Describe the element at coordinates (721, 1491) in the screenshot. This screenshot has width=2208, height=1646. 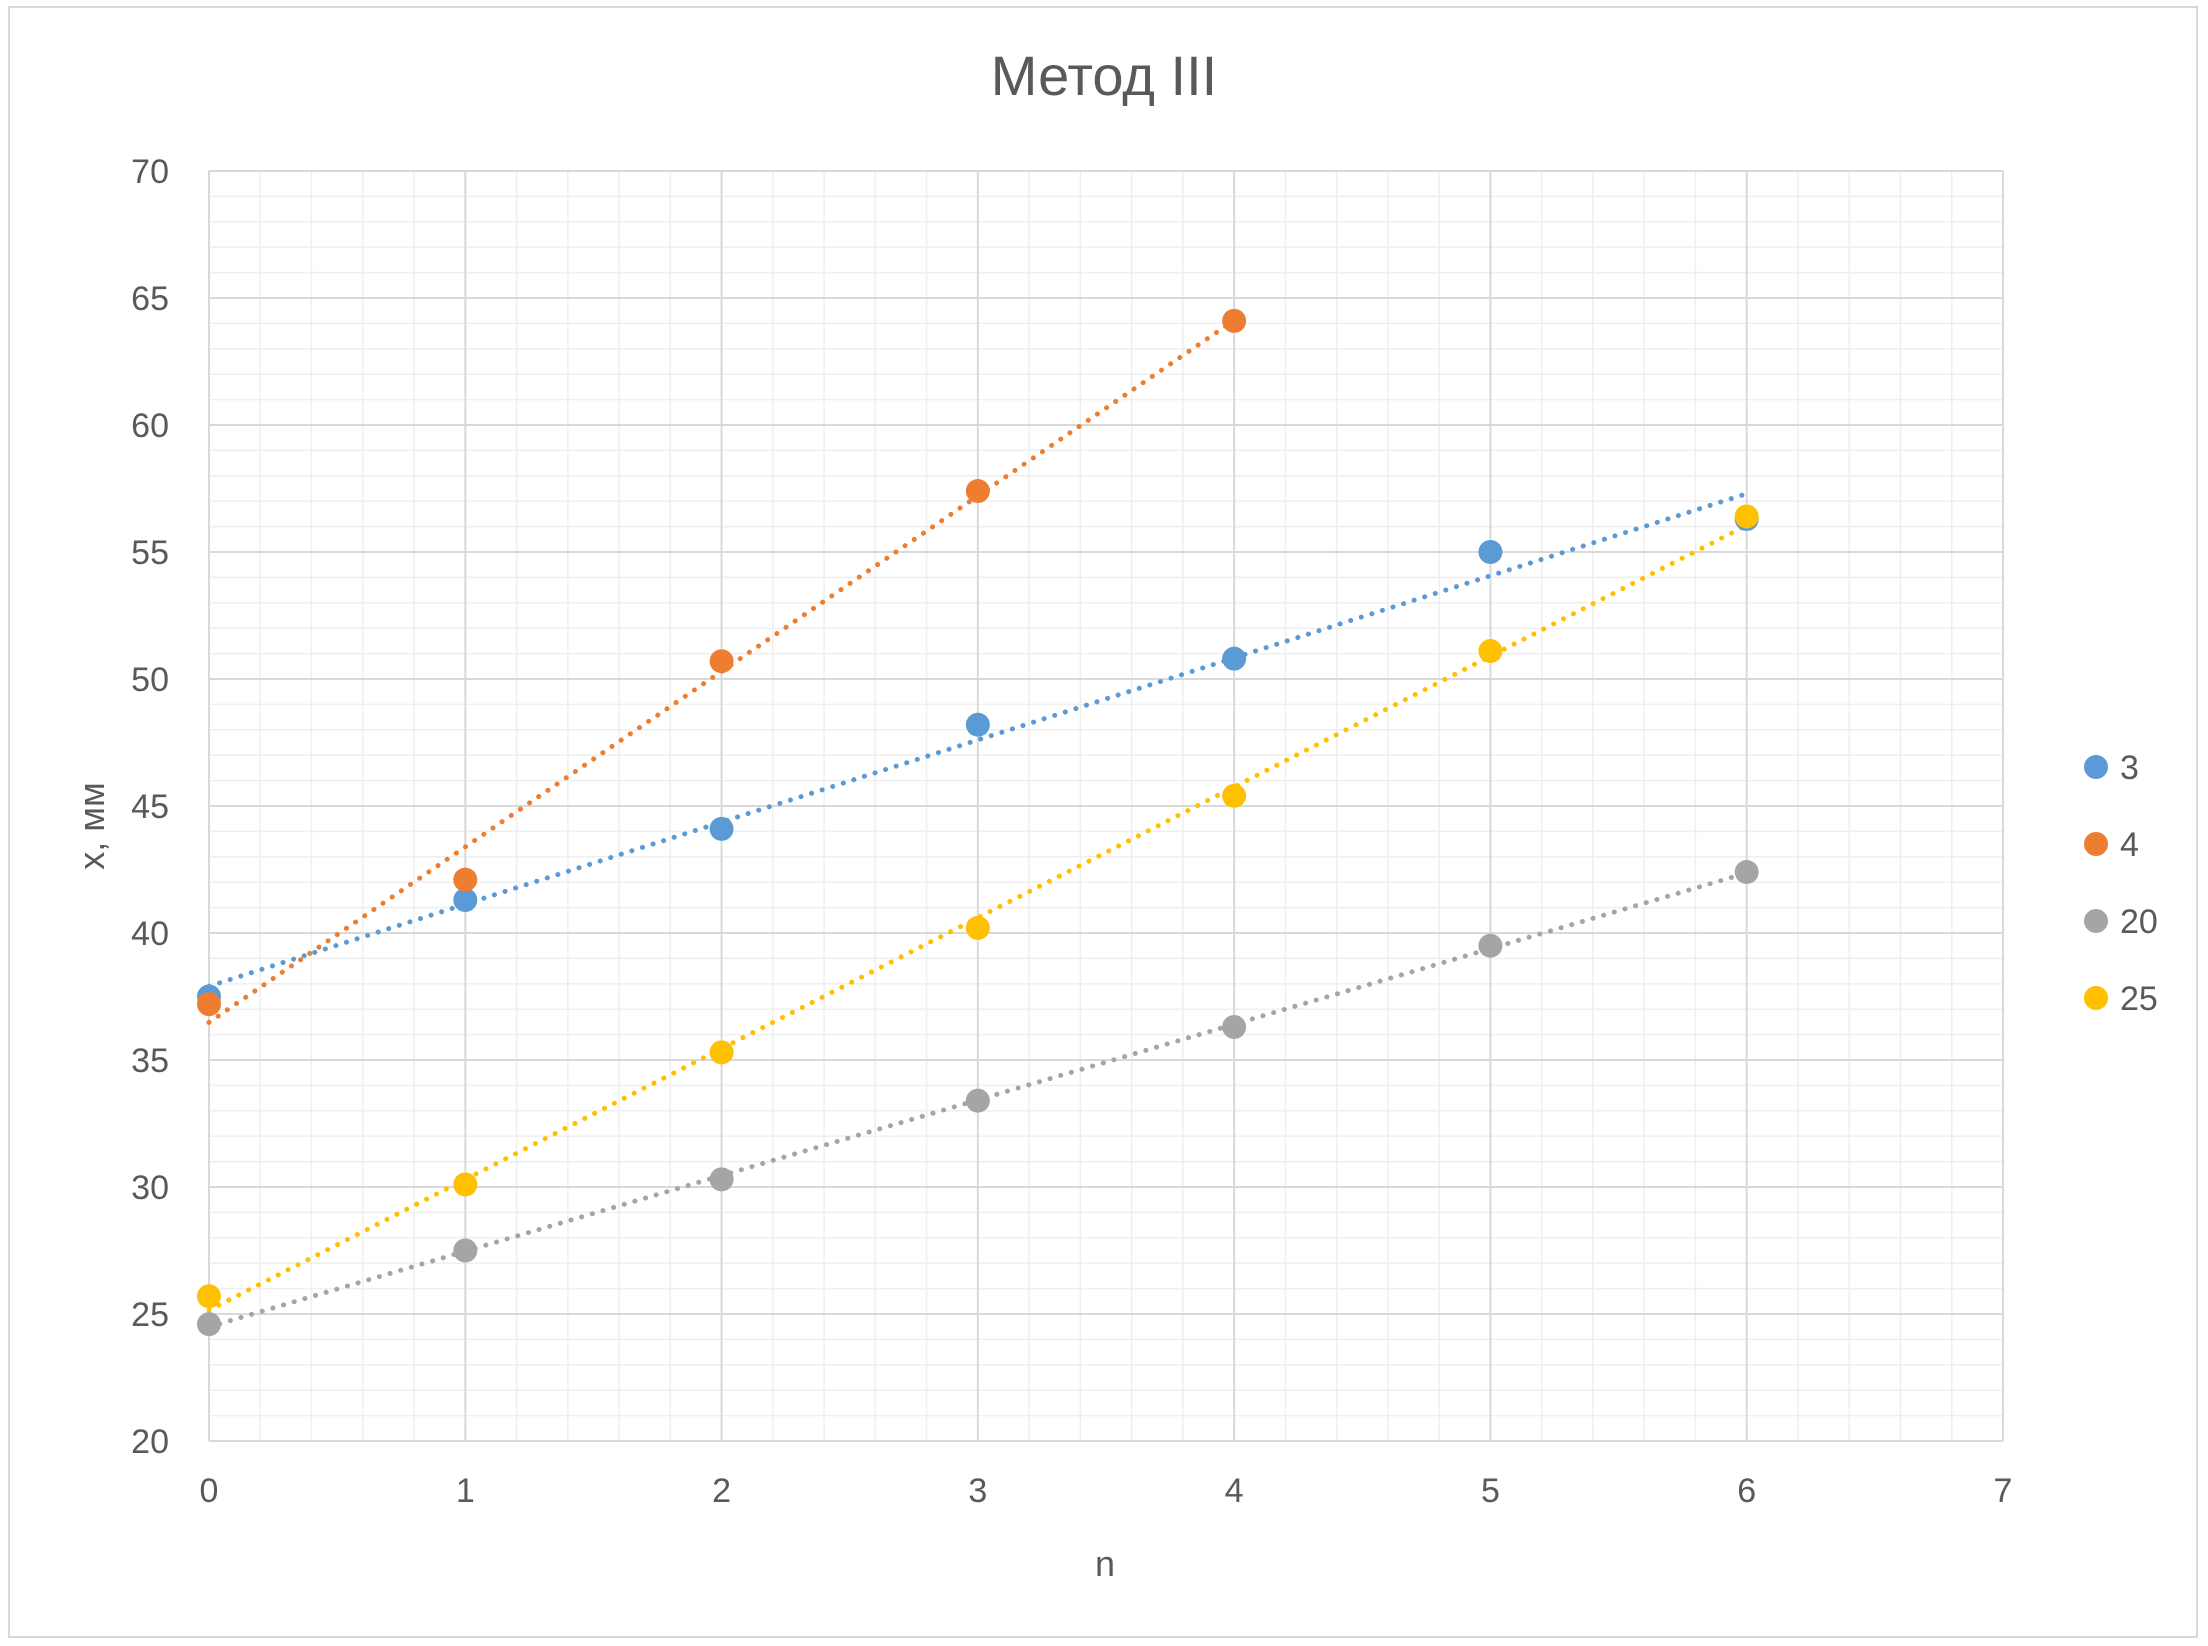
I see `x-tick-label: 2` at that location.